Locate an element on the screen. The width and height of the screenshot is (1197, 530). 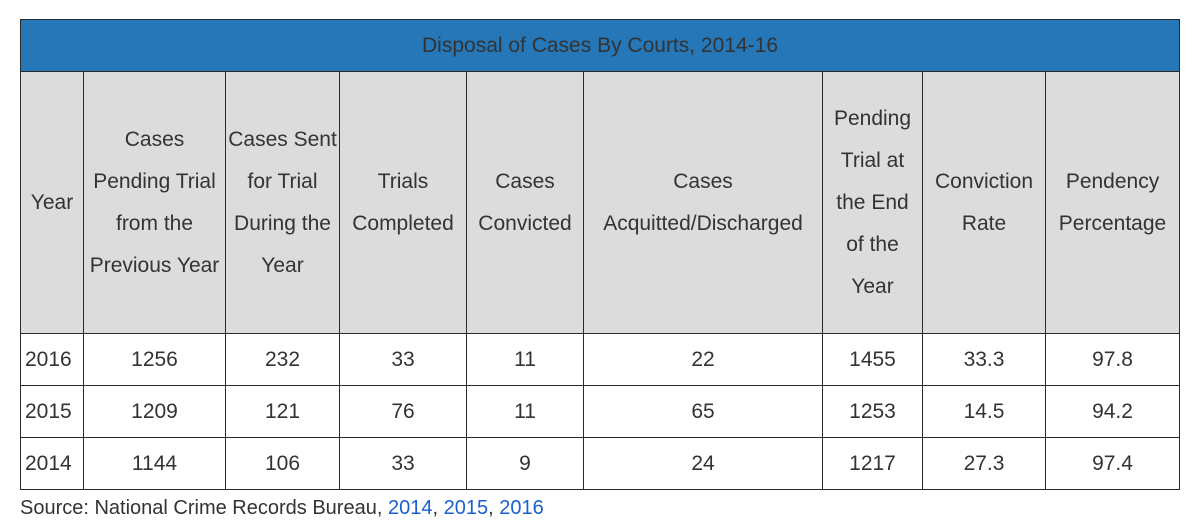
table-cell: 22 is located at coordinates (703, 359).